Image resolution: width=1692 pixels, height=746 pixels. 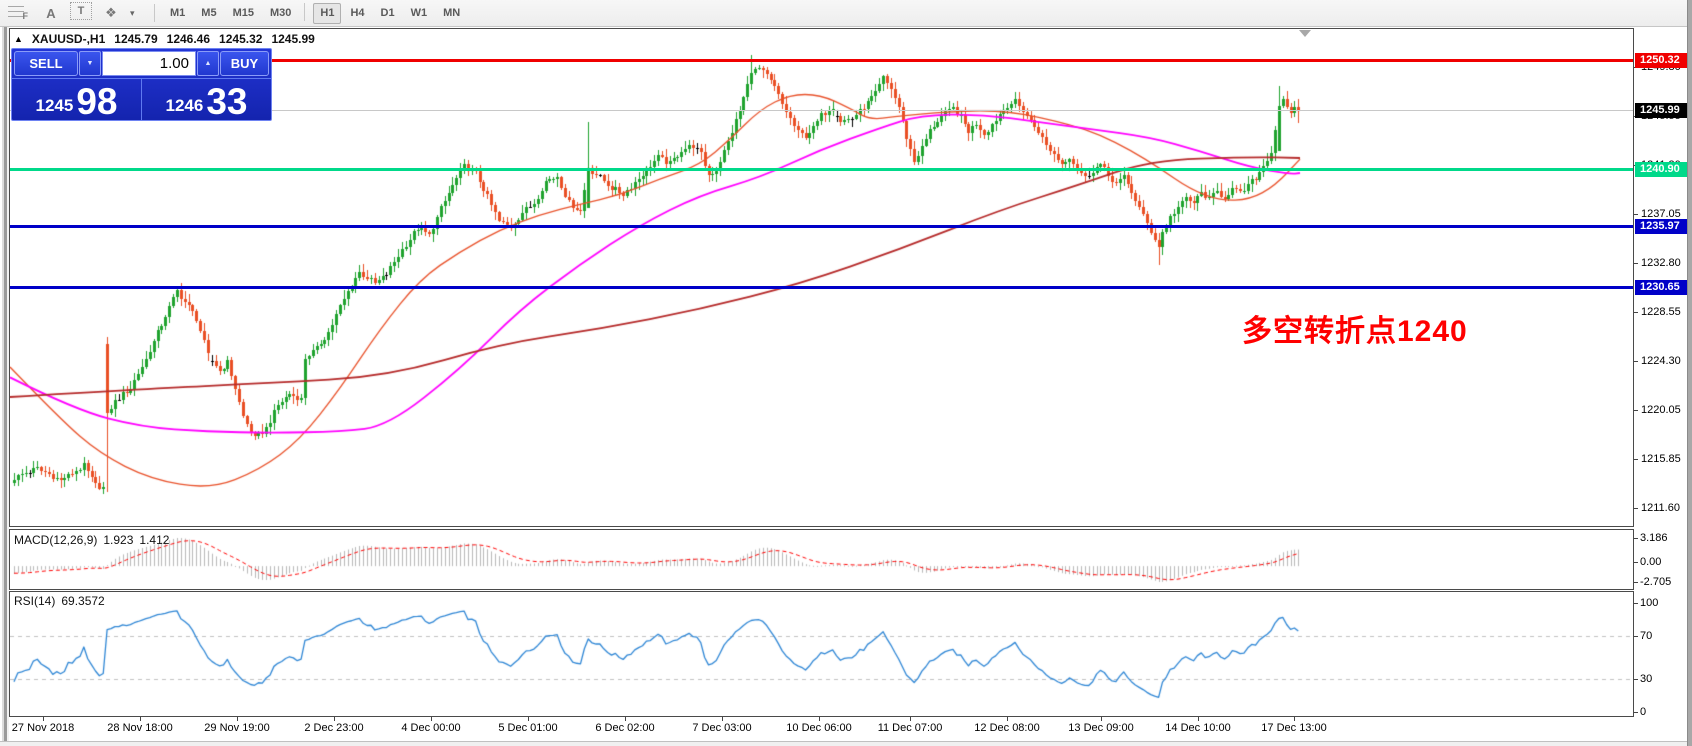 What do you see at coordinates (1661, 458) in the screenshot?
I see `price-tick-label: 1215.85` at bounding box center [1661, 458].